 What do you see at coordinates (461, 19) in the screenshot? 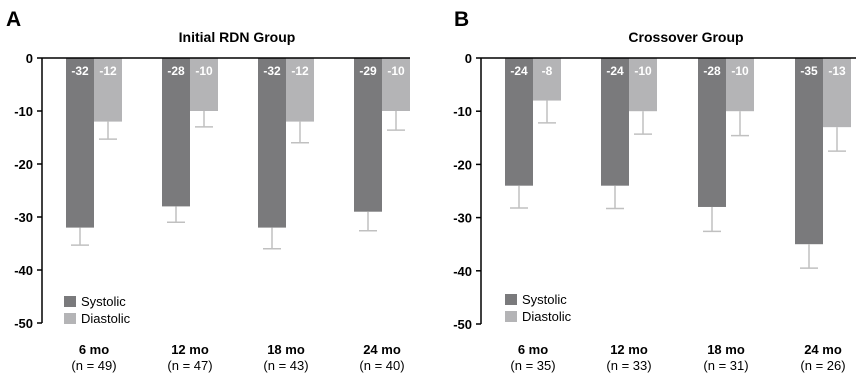
I see `panel-b-letter: B` at bounding box center [461, 19].